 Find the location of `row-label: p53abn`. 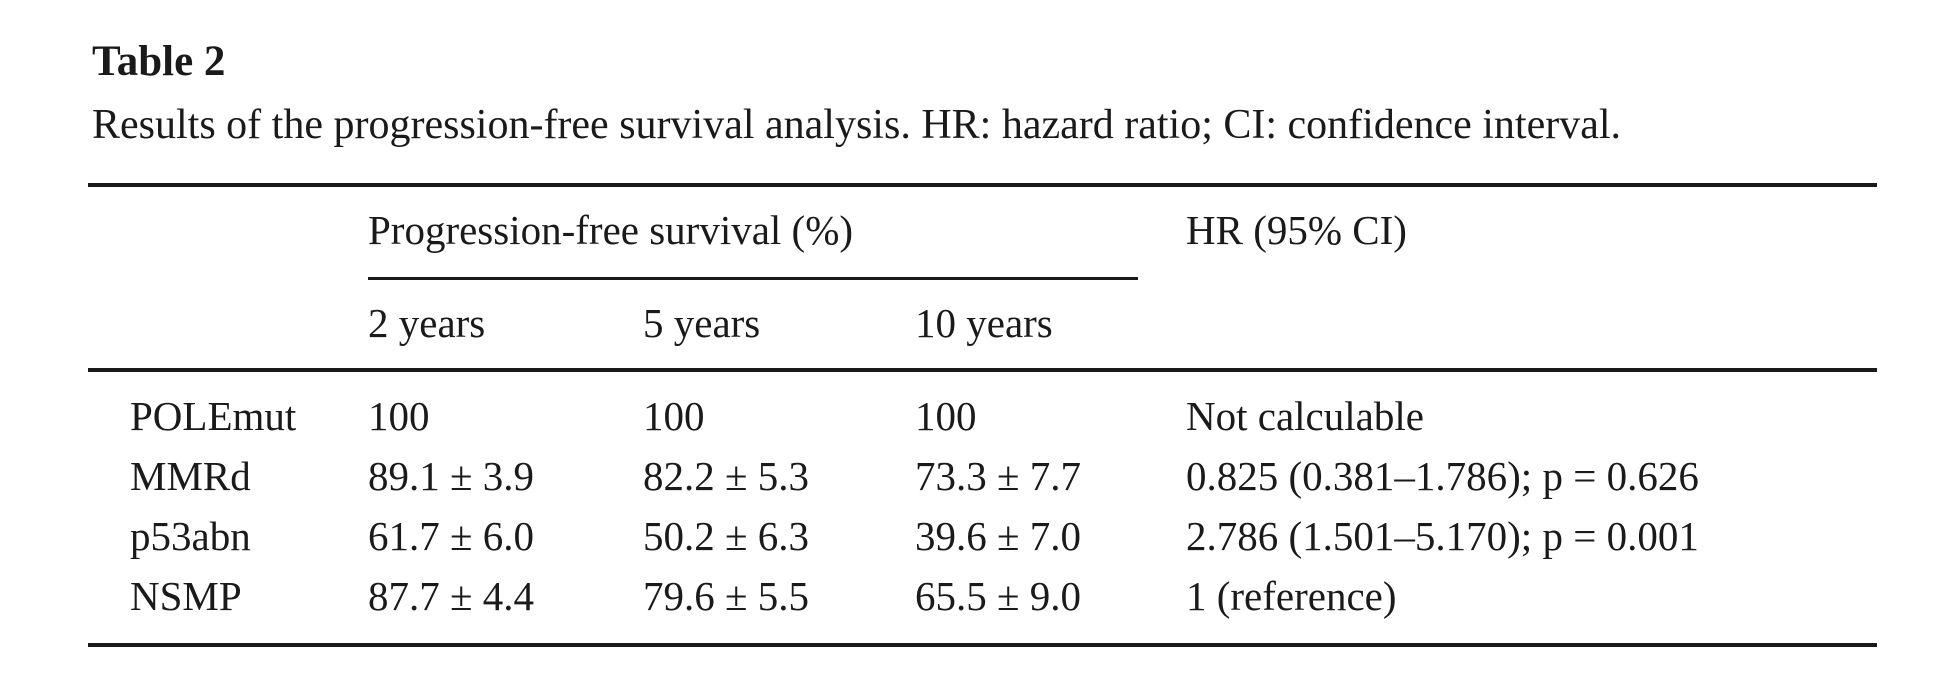

row-label: p53abn is located at coordinates (190, 535).